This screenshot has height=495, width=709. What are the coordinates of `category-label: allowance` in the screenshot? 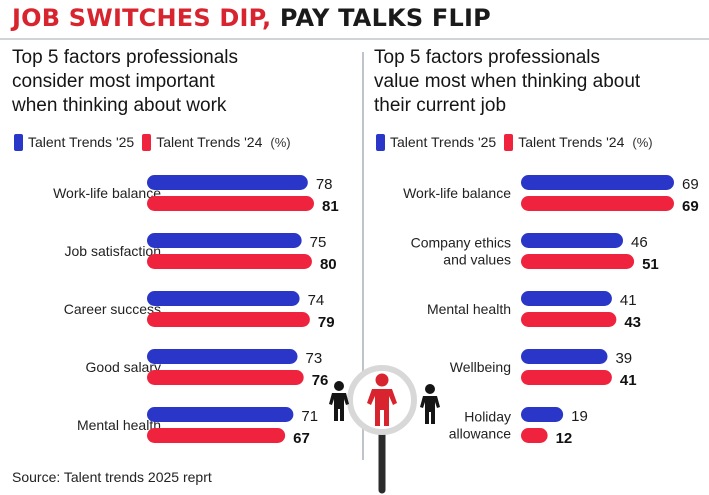 It's located at (480, 434).